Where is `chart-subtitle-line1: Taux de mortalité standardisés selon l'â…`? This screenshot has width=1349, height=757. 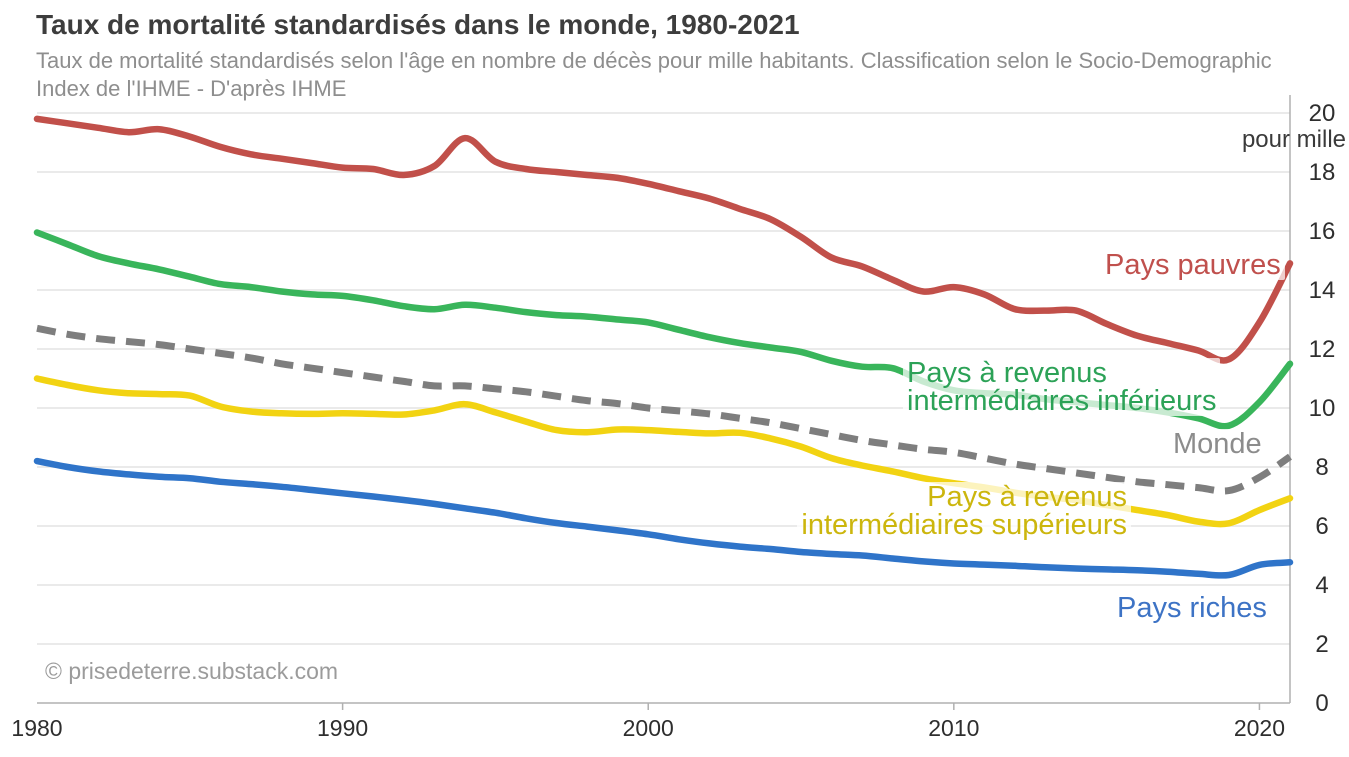 chart-subtitle-line1: Taux de mortalité standardisés selon l'â… is located at coordinates (654, 60).